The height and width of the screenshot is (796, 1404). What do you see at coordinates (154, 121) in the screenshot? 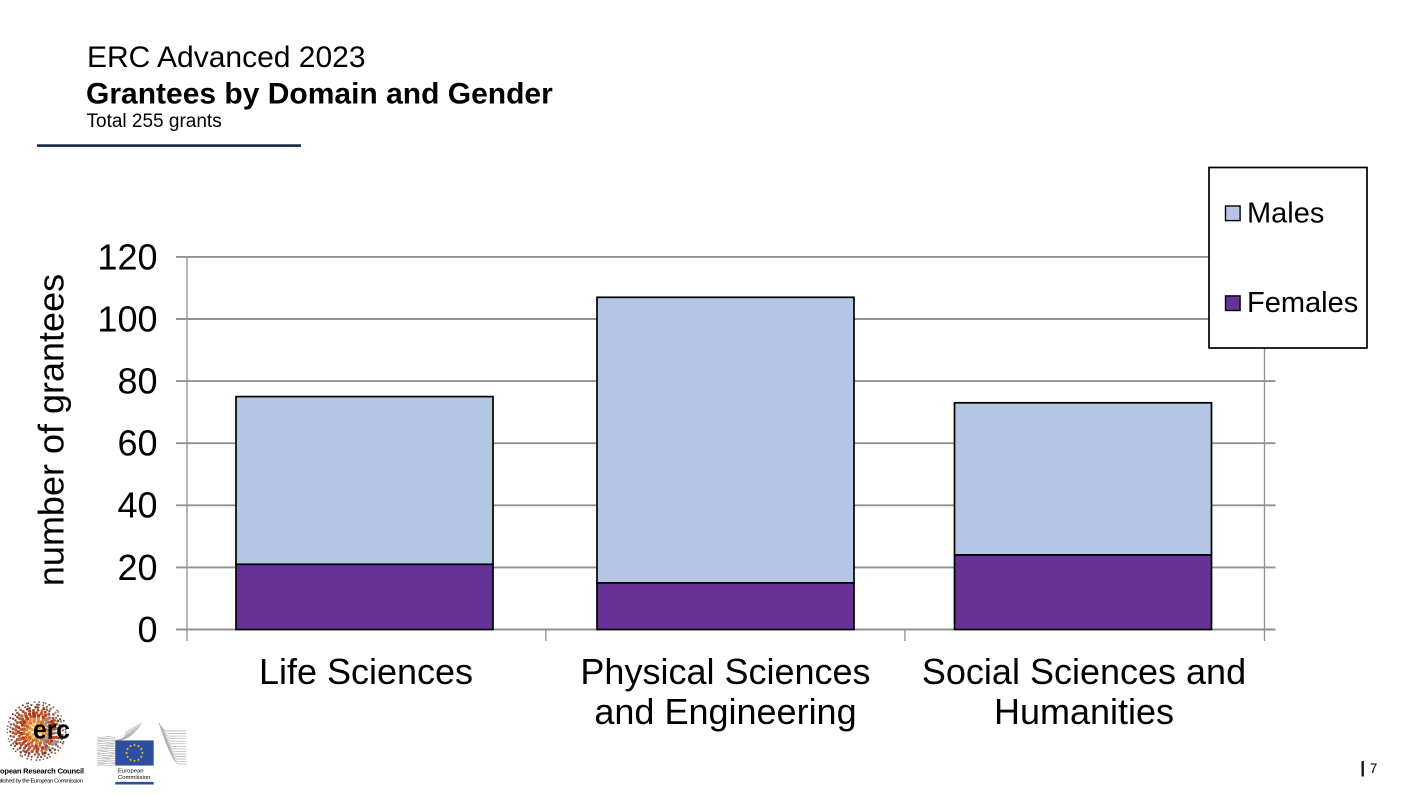
I see `svg-text: Total 255 grants` at bounding box center [154, 121].